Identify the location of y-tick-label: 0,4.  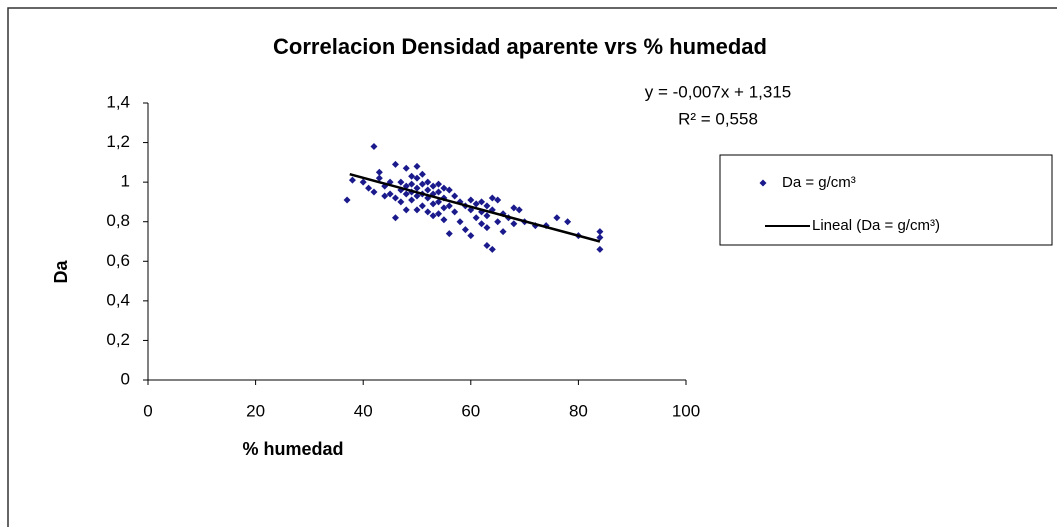
(118, 299).